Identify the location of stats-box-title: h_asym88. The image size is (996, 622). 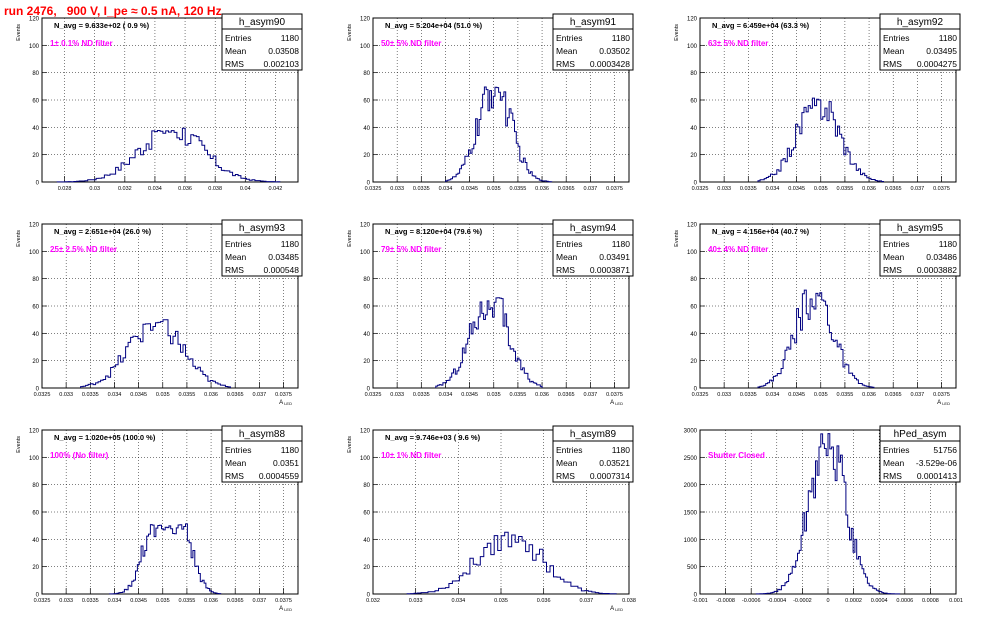
(262, 434).